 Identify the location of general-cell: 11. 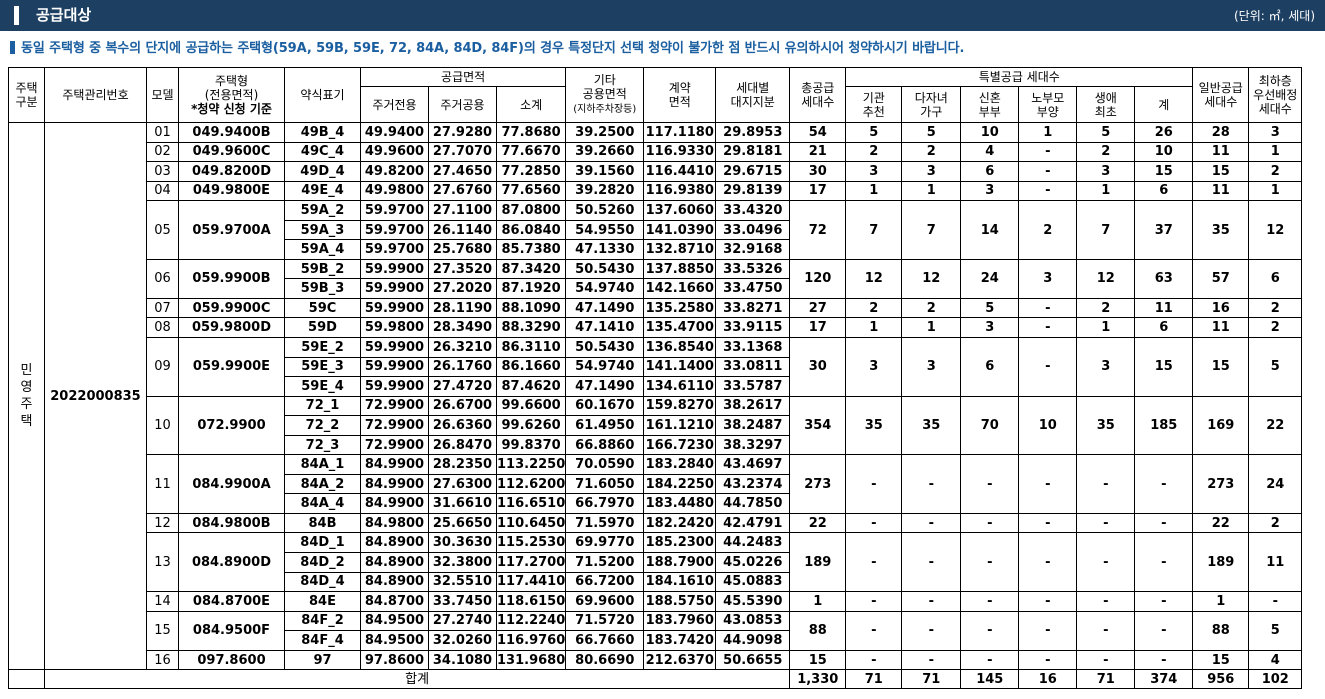
(1221, 152).